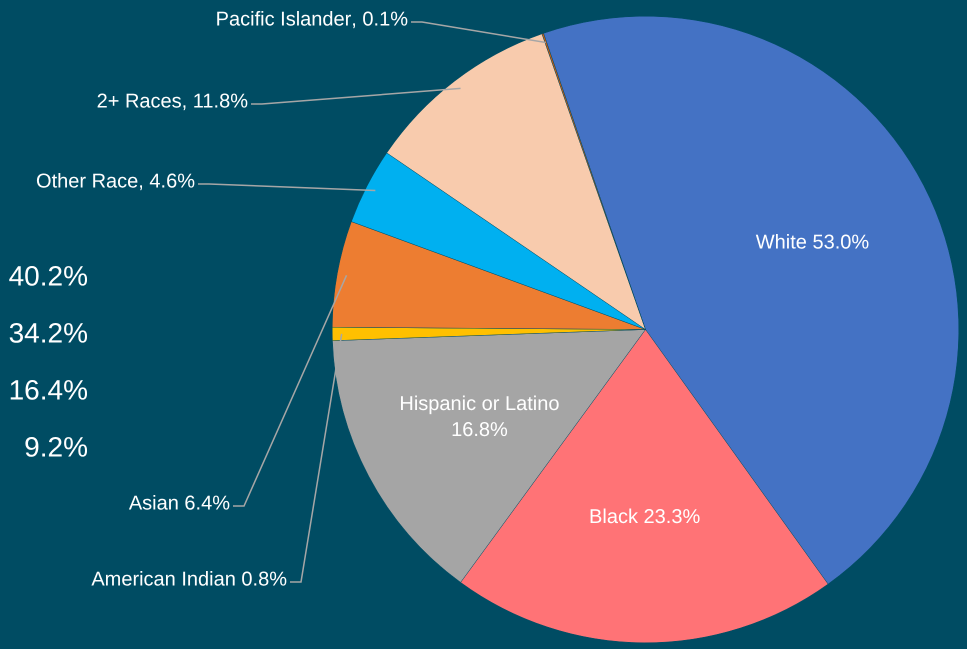 The height and width of the screenshot is (649, 967). Describe the element at coordinates (379, 19) in the screenshot. I see `data-label: , 0.1%` at that location.